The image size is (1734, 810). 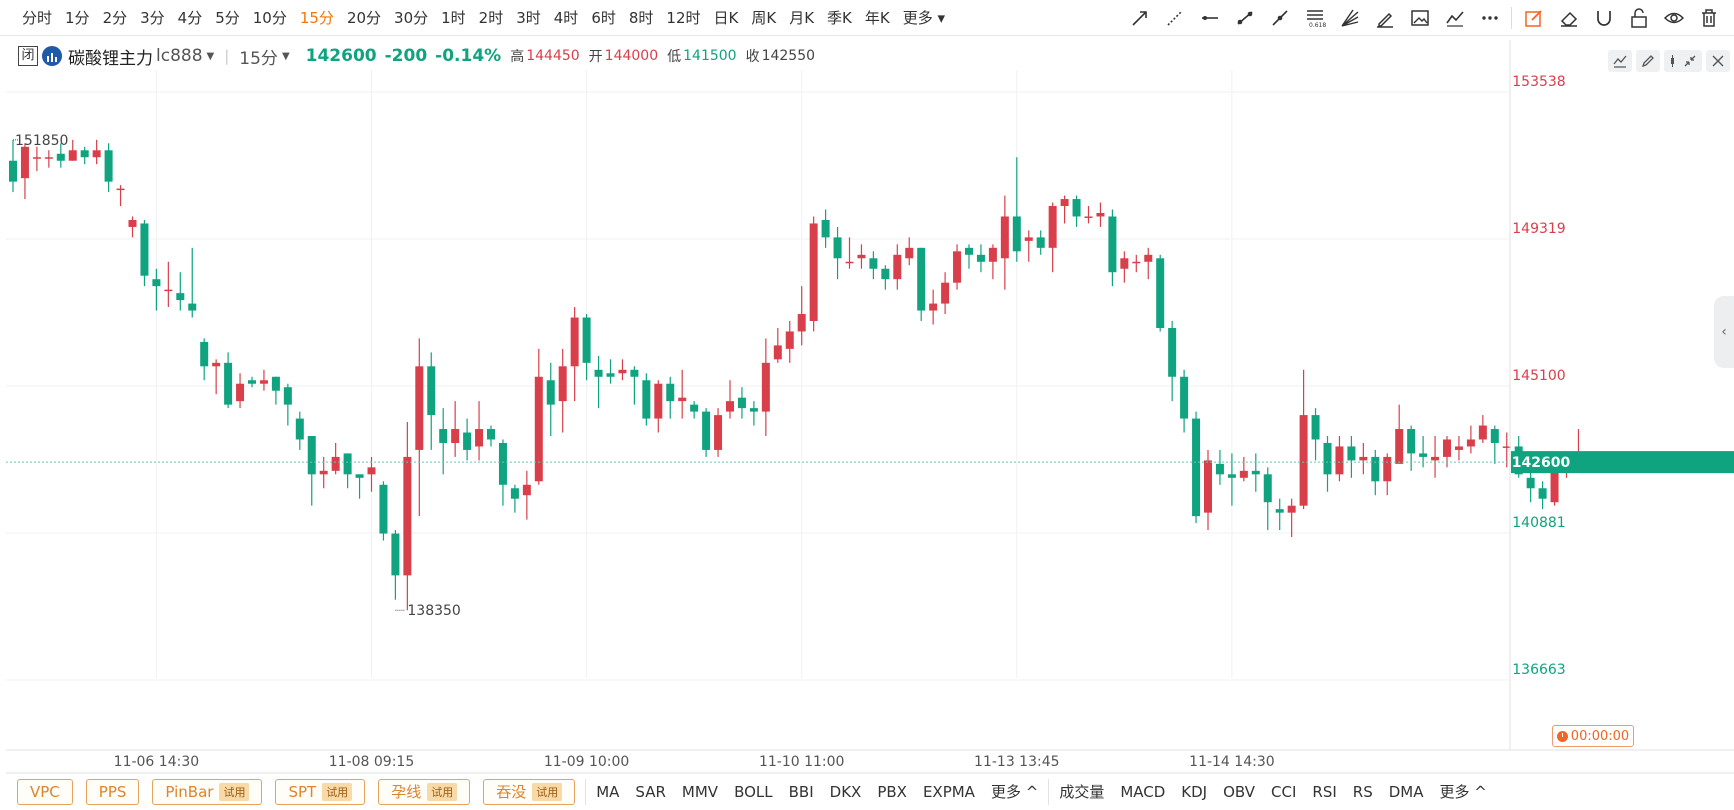 I want to click on line-chart-icon, so click(x=1620, y=61).